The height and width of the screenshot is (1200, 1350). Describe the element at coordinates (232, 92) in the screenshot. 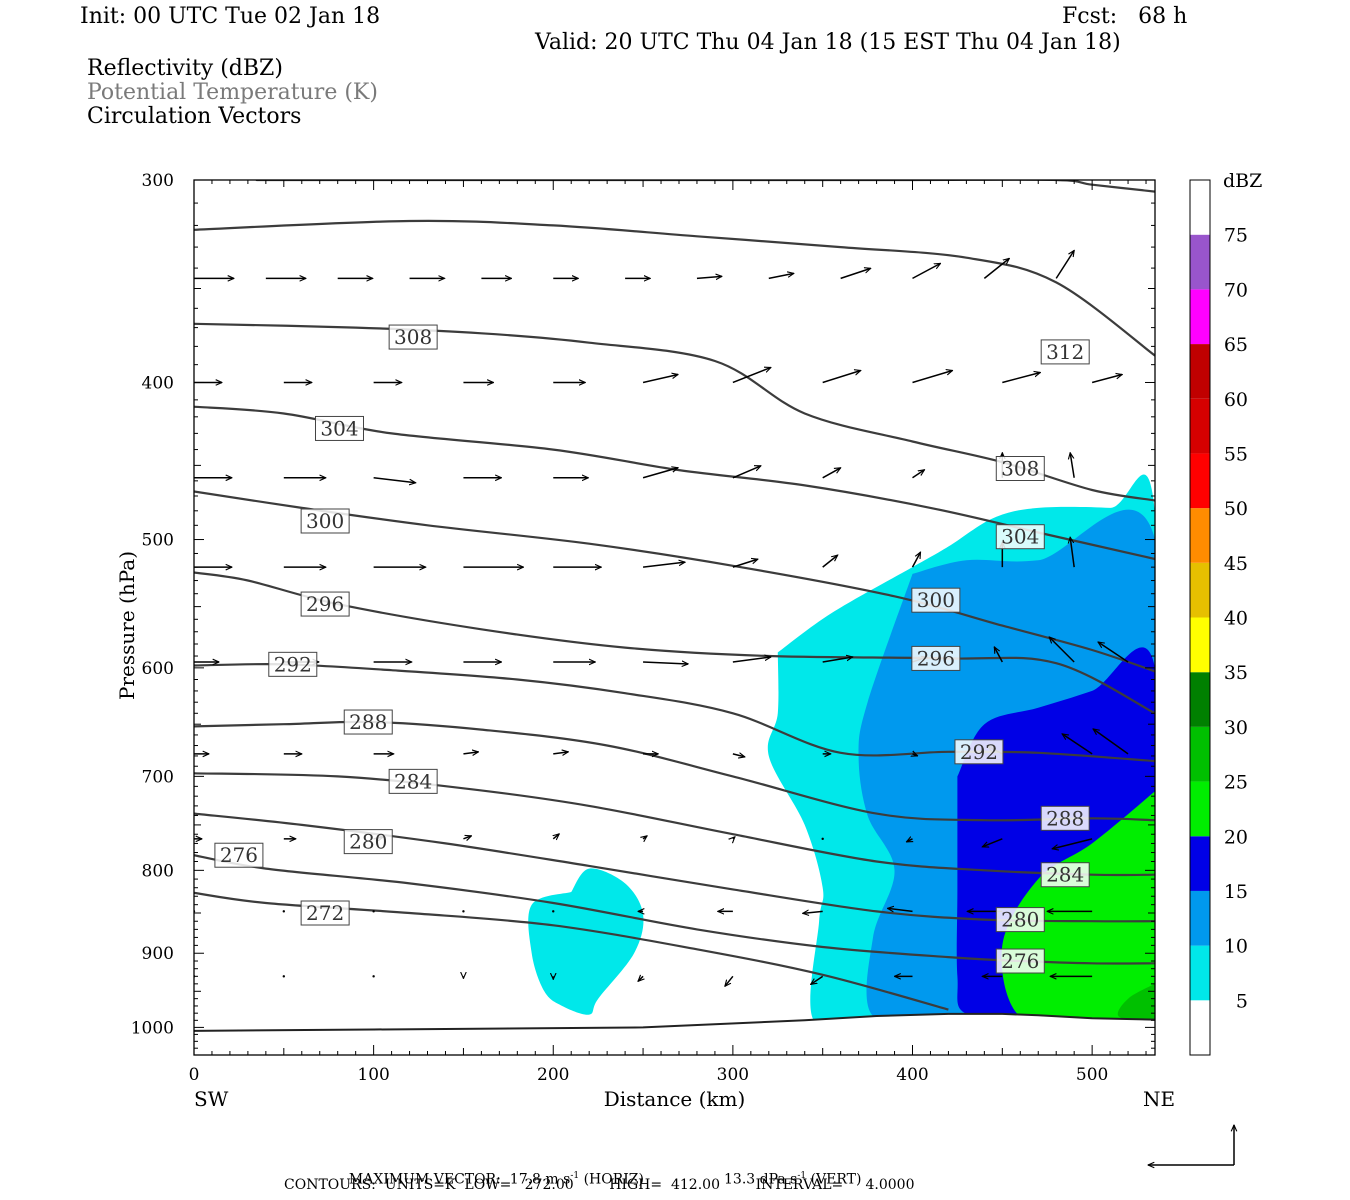

I see `field-theta: Potential Temperature (K)` at that location.